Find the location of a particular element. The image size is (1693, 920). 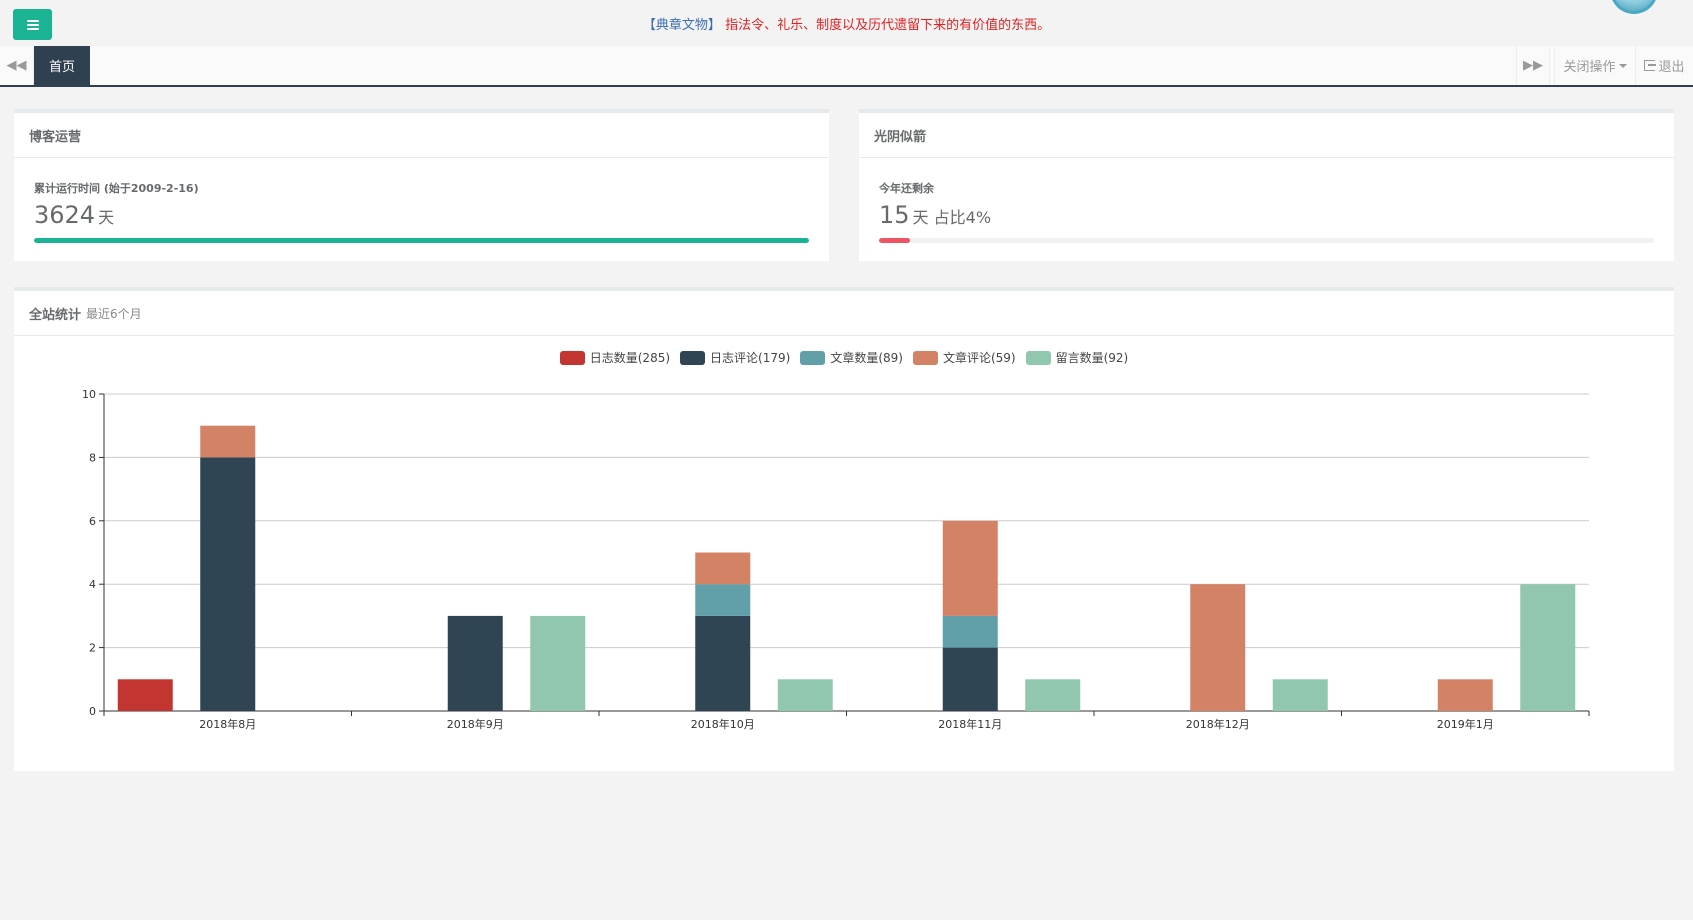

panel-title: 光阴似箭 is located at coordinates (900, 137).